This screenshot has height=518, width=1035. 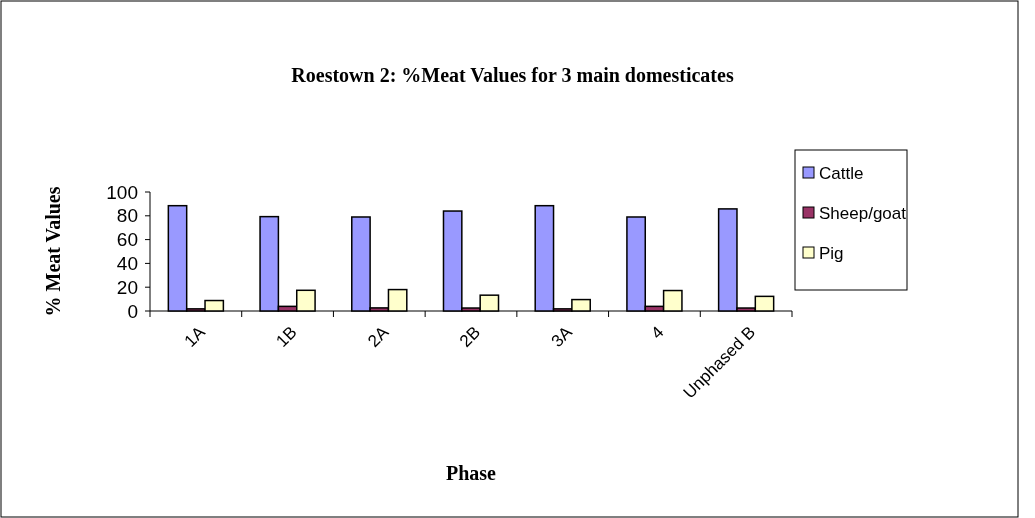 What do you see at coordinates (378, 336) in the screenshot?
I see `x-tick-label: 2A` at bounding box center [378, 336].